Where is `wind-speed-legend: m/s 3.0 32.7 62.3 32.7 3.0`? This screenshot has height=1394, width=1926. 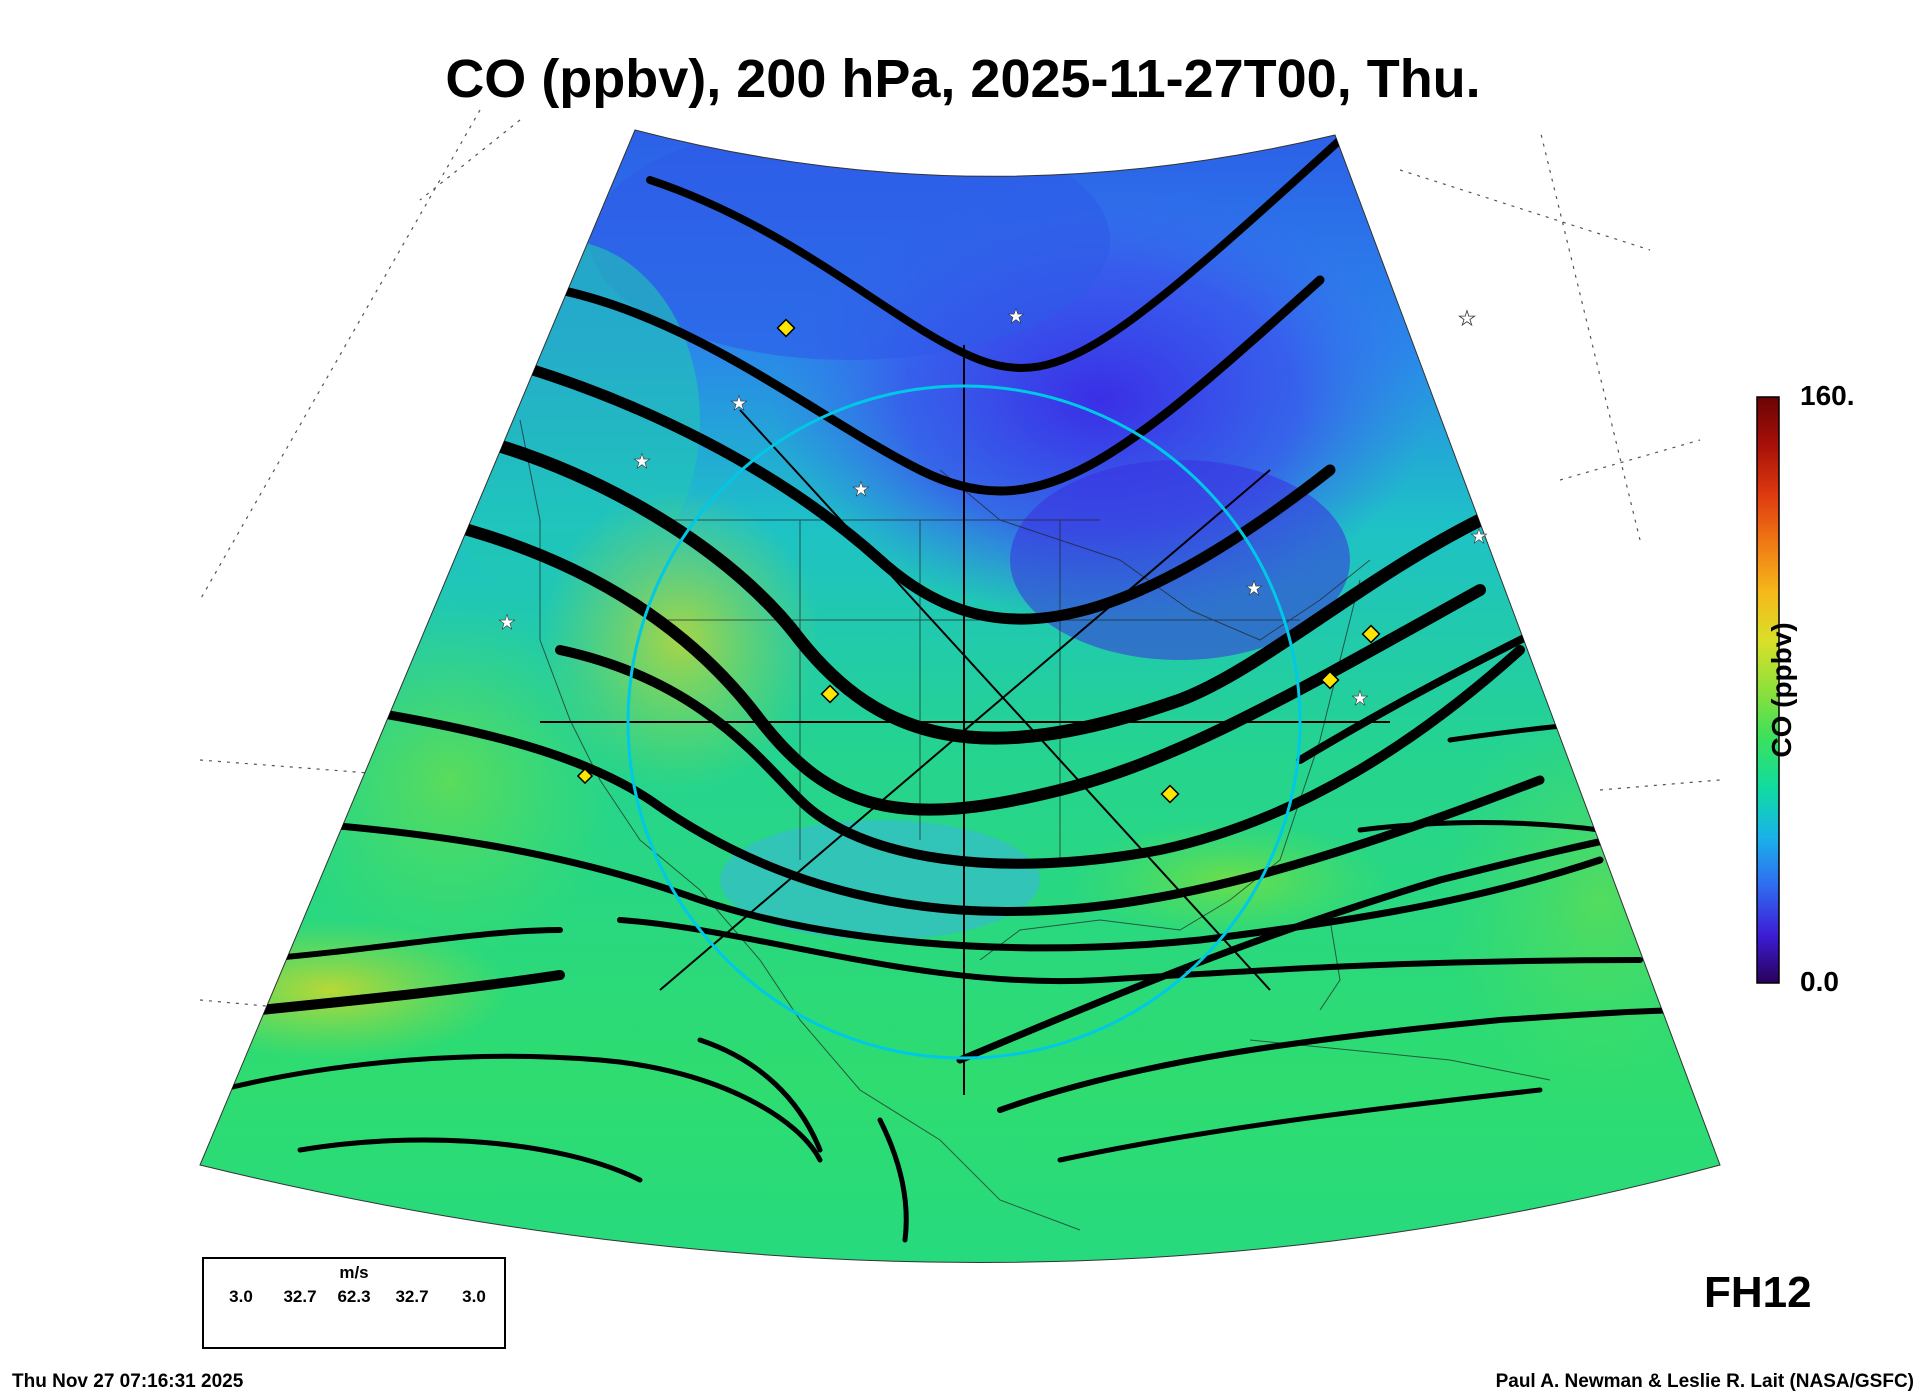
wind-speed-legend: m/s 3.0 32.7 62.3 32.7 3.0 is located at coordinates (354, 1303).